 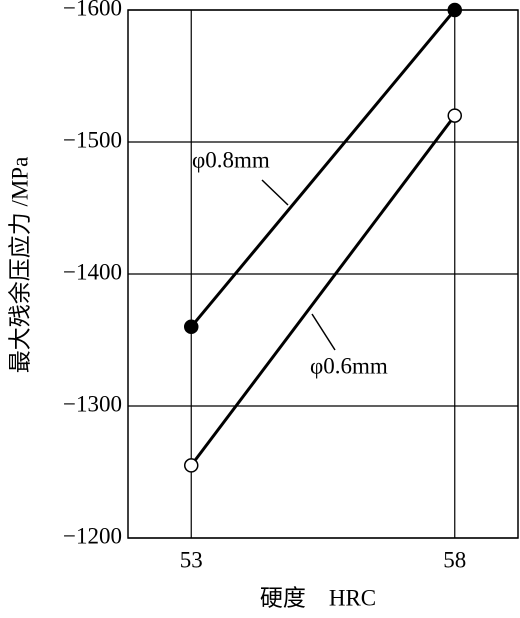 What do you see at coordinates (92, 535) in the screenshot?
I see `y-tick-label: −1200` at bounding box center [92, 535].